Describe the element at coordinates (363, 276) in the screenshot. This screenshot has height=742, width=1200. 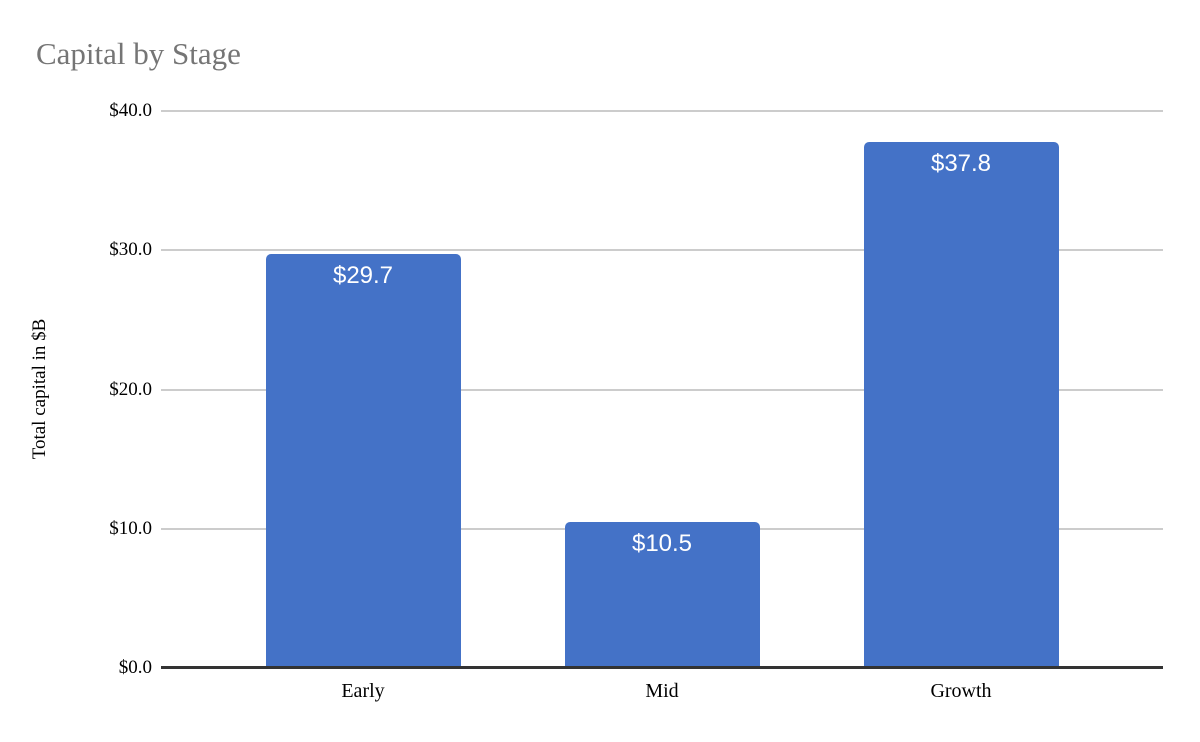
I see `bar-value-label: $29.7` at that location.